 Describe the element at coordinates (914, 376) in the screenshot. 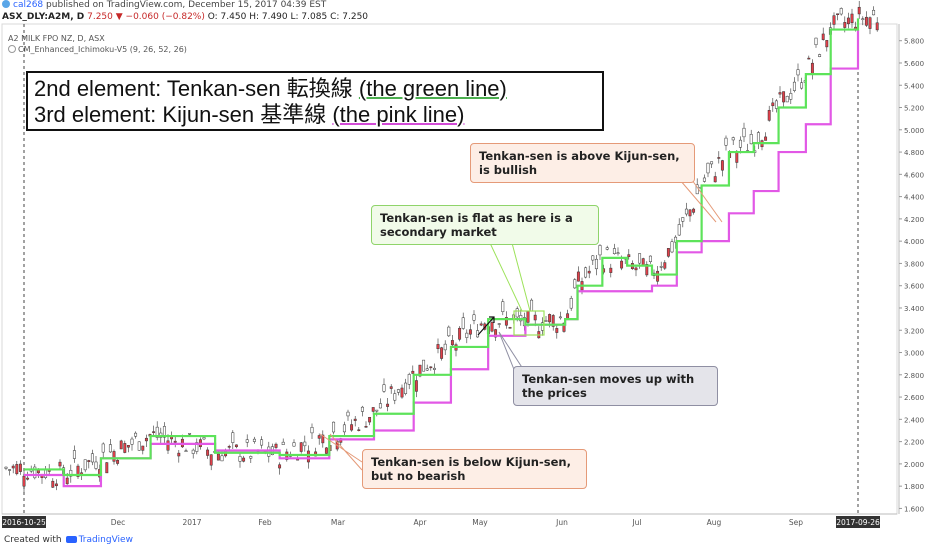

I see `price-tick-label: 2.800` at that location.